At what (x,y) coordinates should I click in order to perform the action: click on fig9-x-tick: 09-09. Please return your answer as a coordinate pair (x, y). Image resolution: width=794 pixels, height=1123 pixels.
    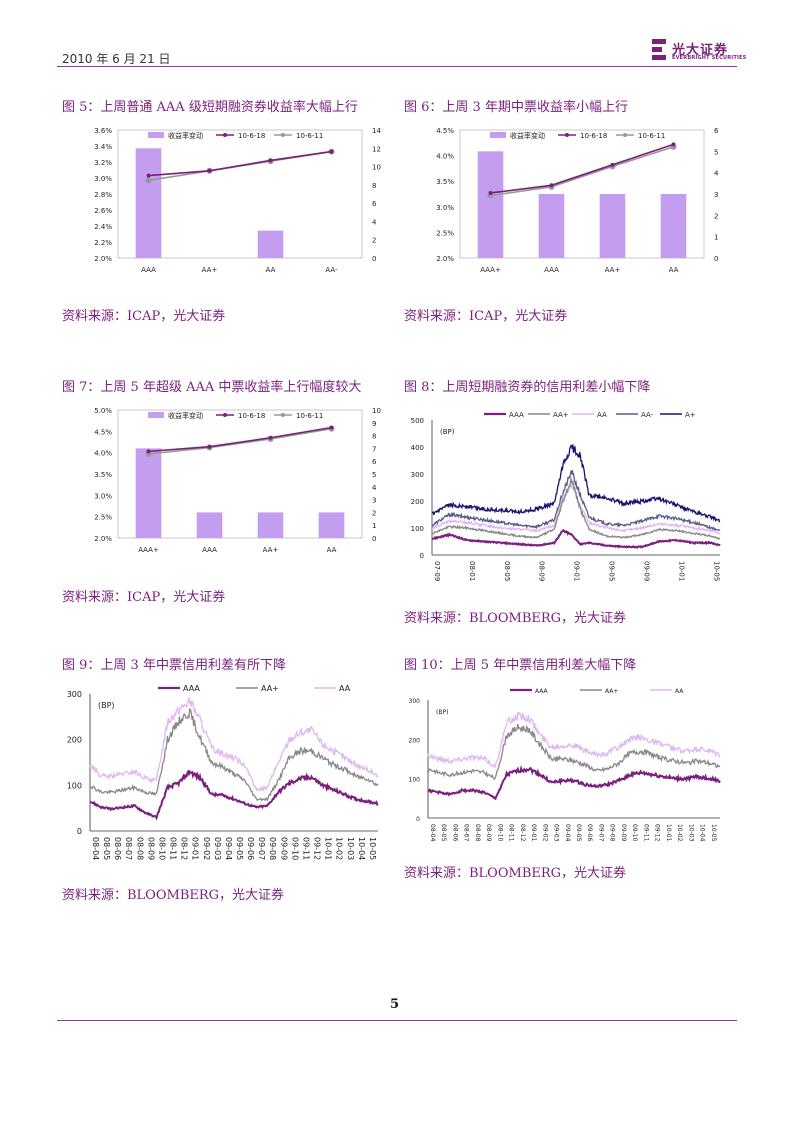
    Looking at the image, I should click on (283, 848).